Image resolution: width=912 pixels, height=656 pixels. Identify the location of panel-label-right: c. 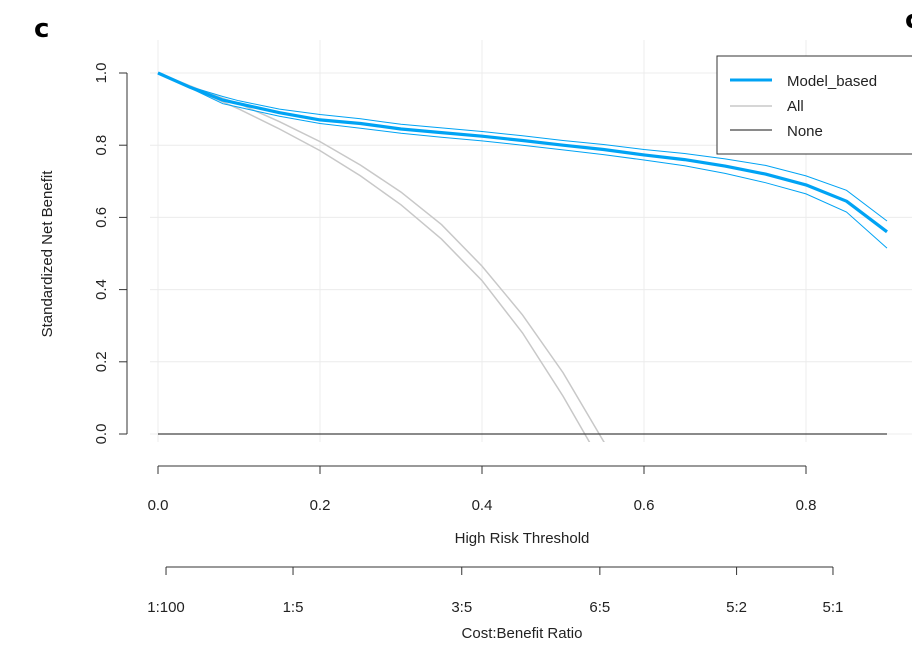
(908, 20).